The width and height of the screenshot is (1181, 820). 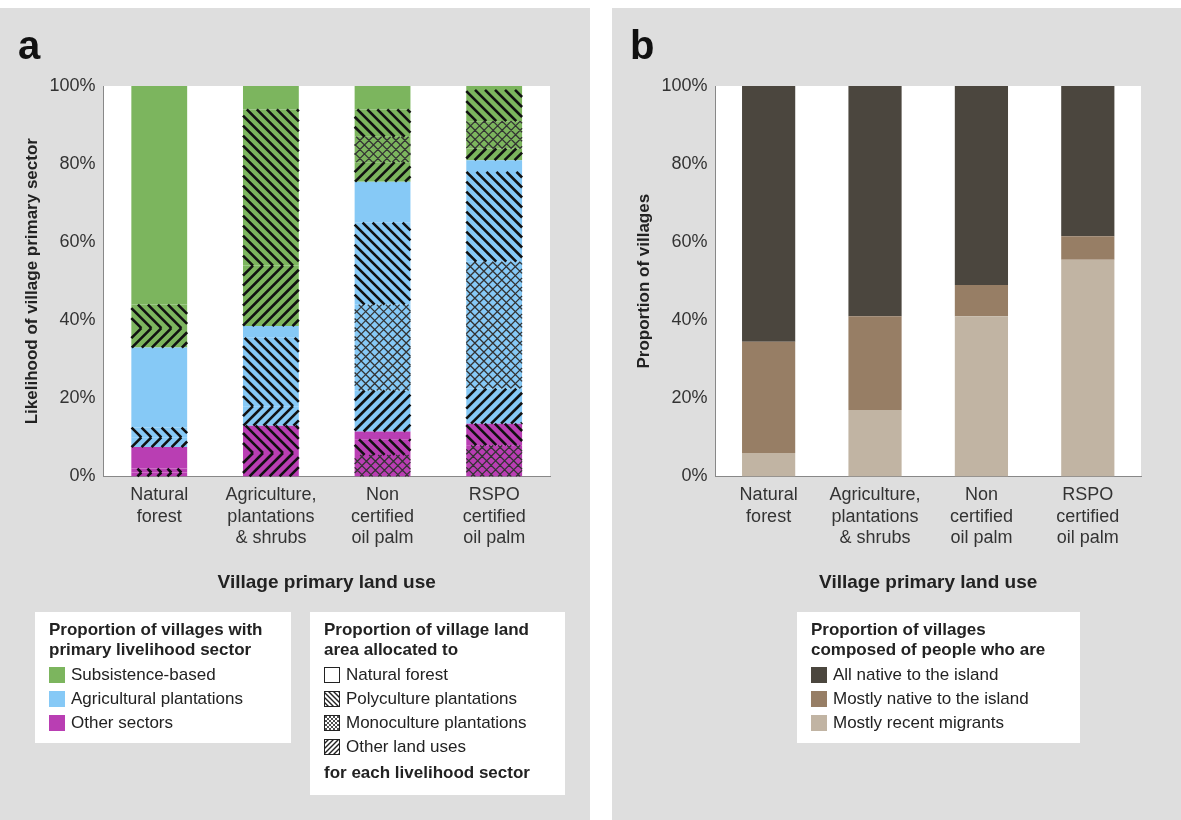 I want to click on legend-title: Proportion of villages with primary livelihood sector, so click(x=156, y=640).